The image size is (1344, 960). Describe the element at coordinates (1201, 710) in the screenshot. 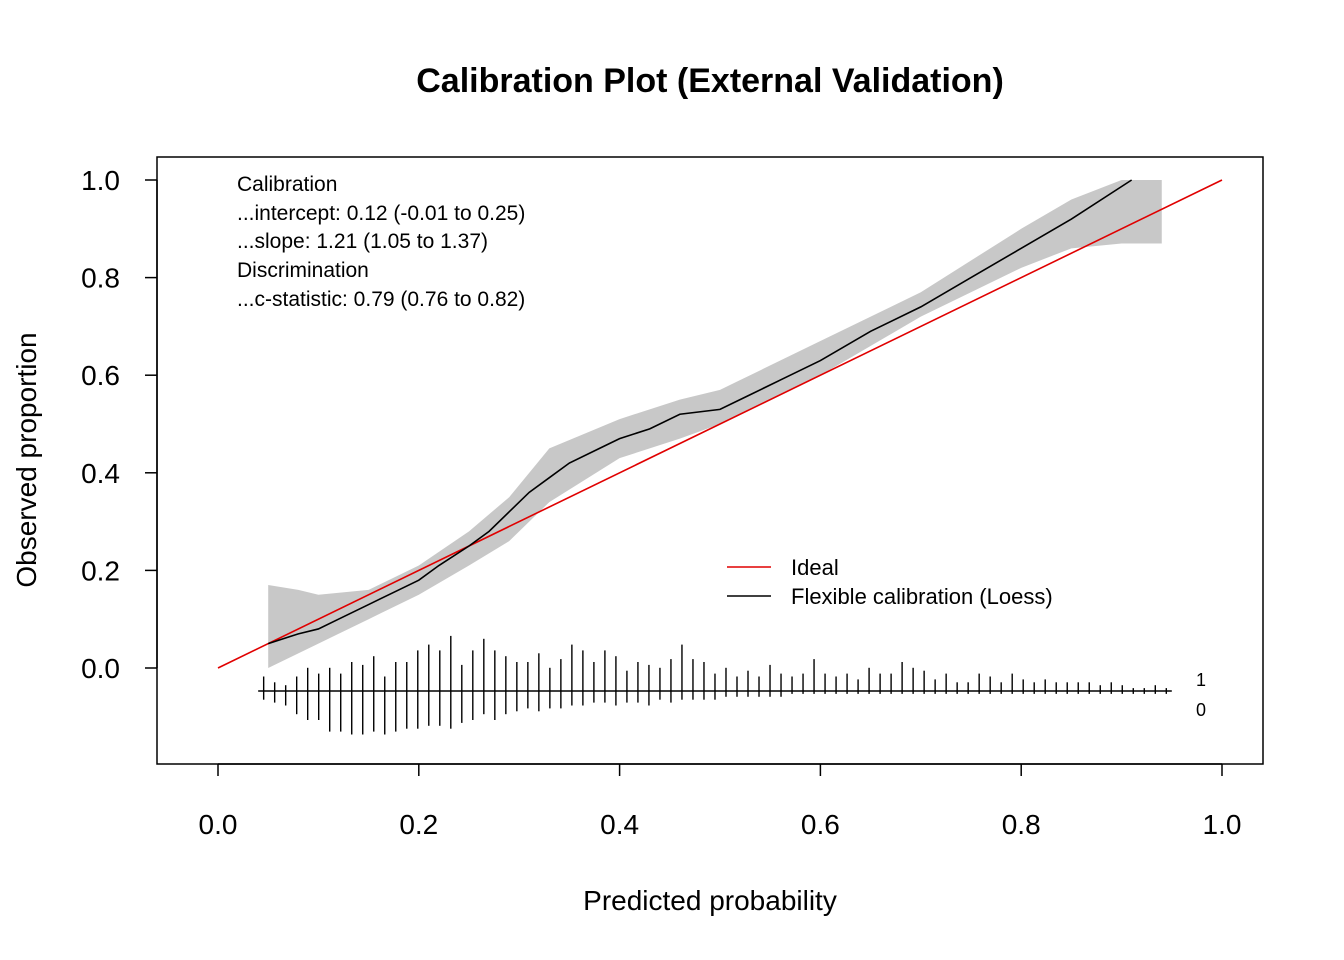

I see `spike-label-nonevents: 0` at that location.